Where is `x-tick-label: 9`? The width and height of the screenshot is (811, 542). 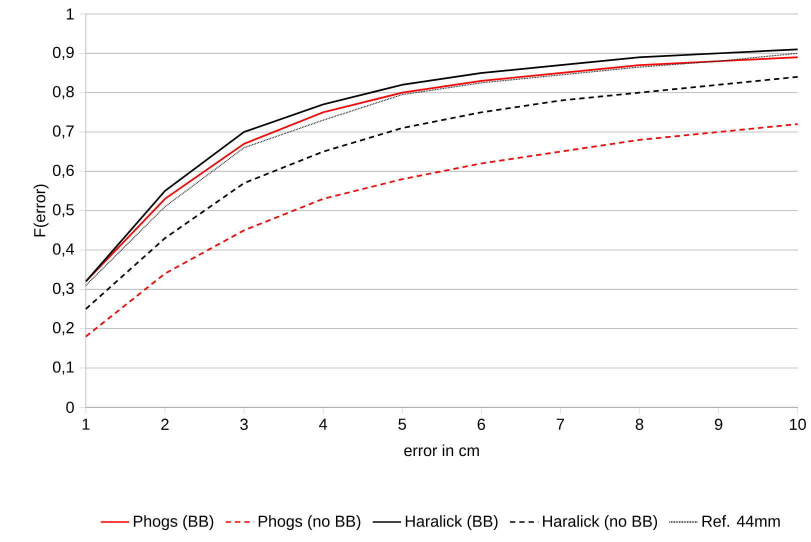
x-tick-label: 9 is located at coordinates (718, 424).